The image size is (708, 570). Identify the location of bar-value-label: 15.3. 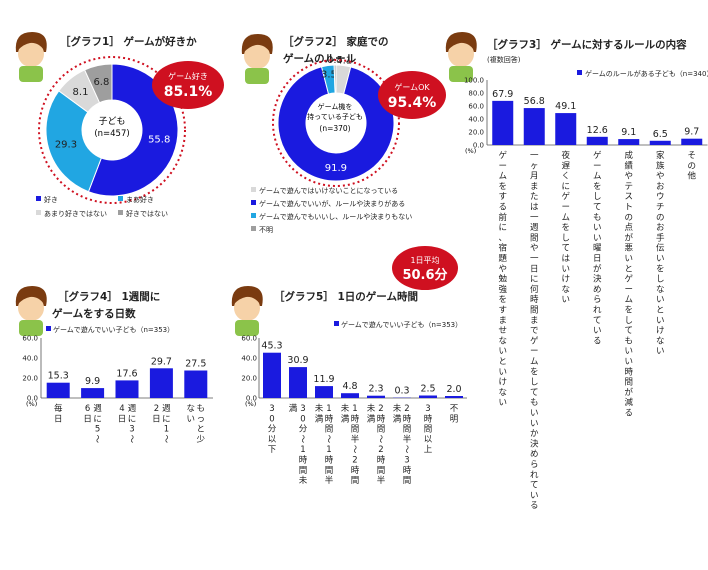
(58, 376).